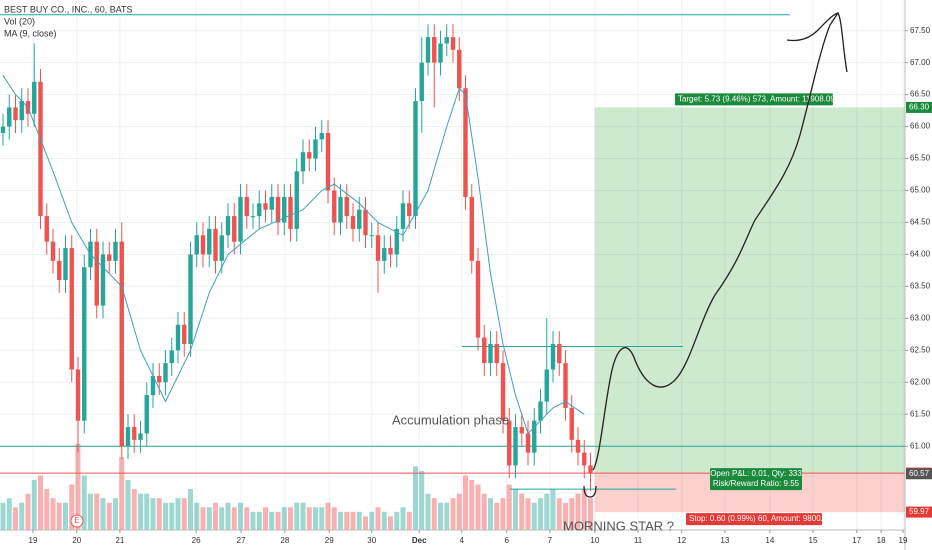 This screenshot has height=550, width=932. Describe the element at coordinates (918, 275) in the screenshot. I see `price-axis` at that location.